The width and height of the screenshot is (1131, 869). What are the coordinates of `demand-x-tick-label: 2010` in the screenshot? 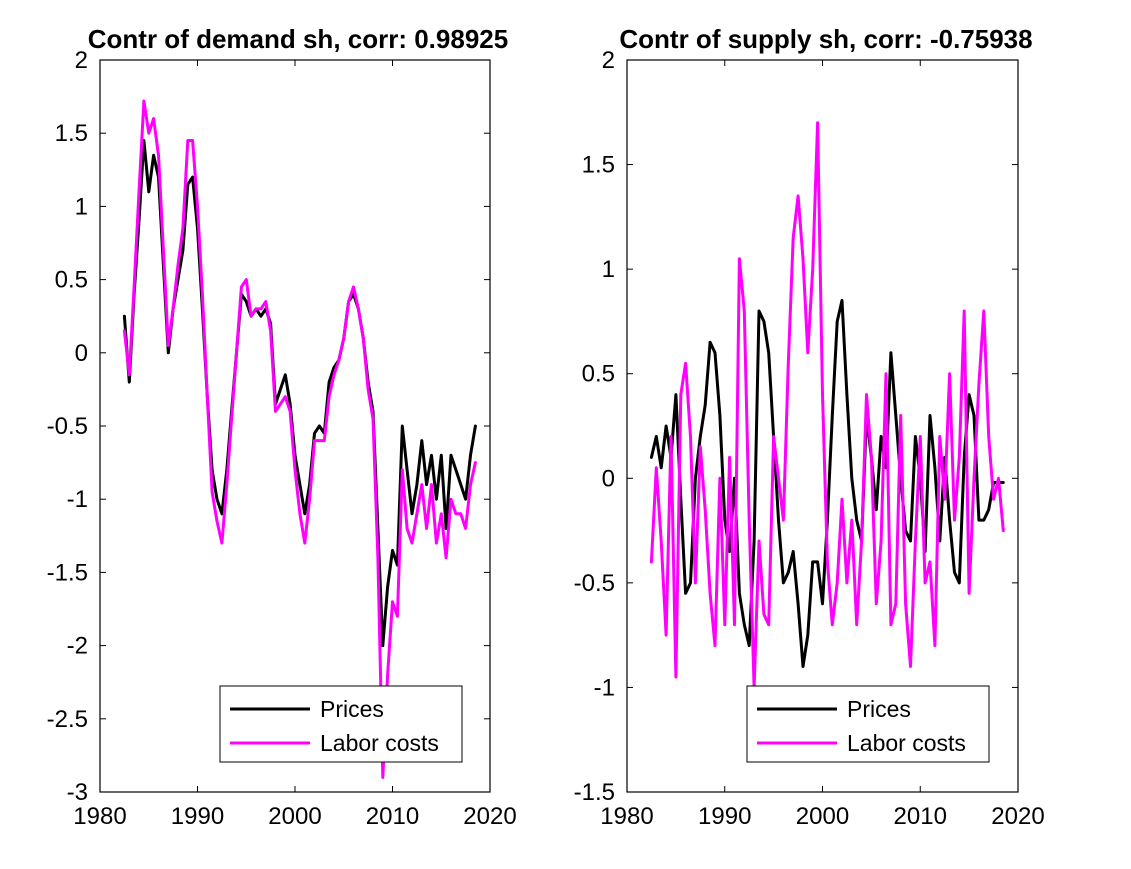 It's located at (392, 816).